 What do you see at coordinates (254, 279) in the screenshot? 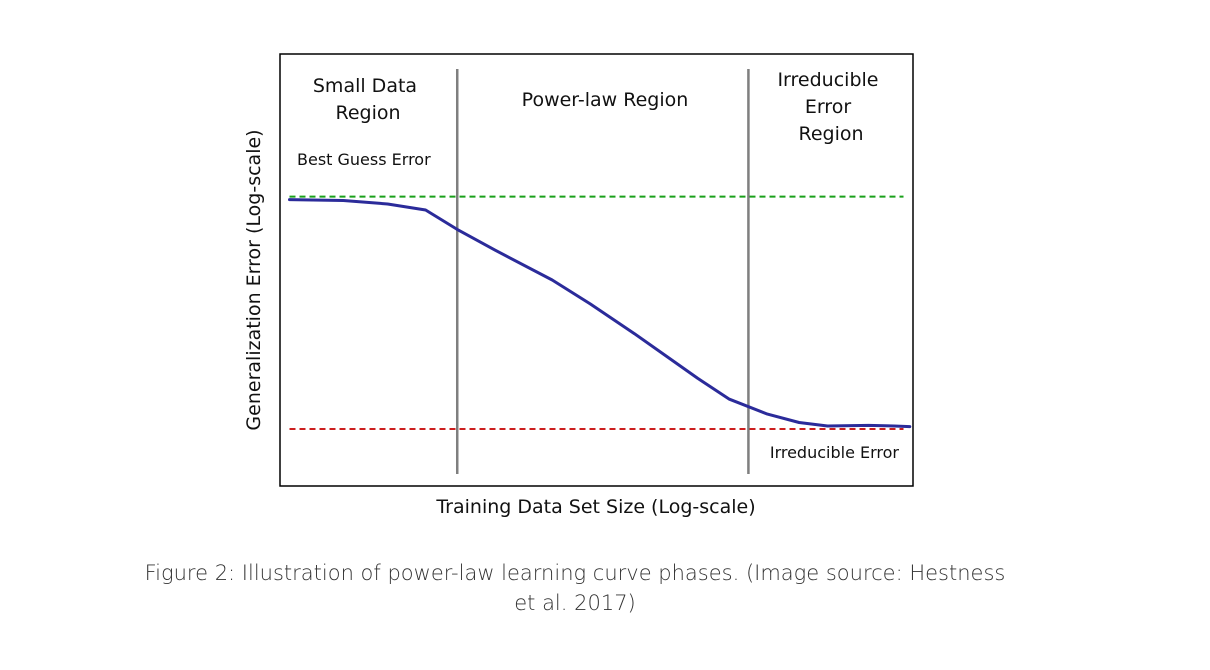
I see `y-axis-label: Generalization Error (Log-scale)` at bounding box center [254, 279].